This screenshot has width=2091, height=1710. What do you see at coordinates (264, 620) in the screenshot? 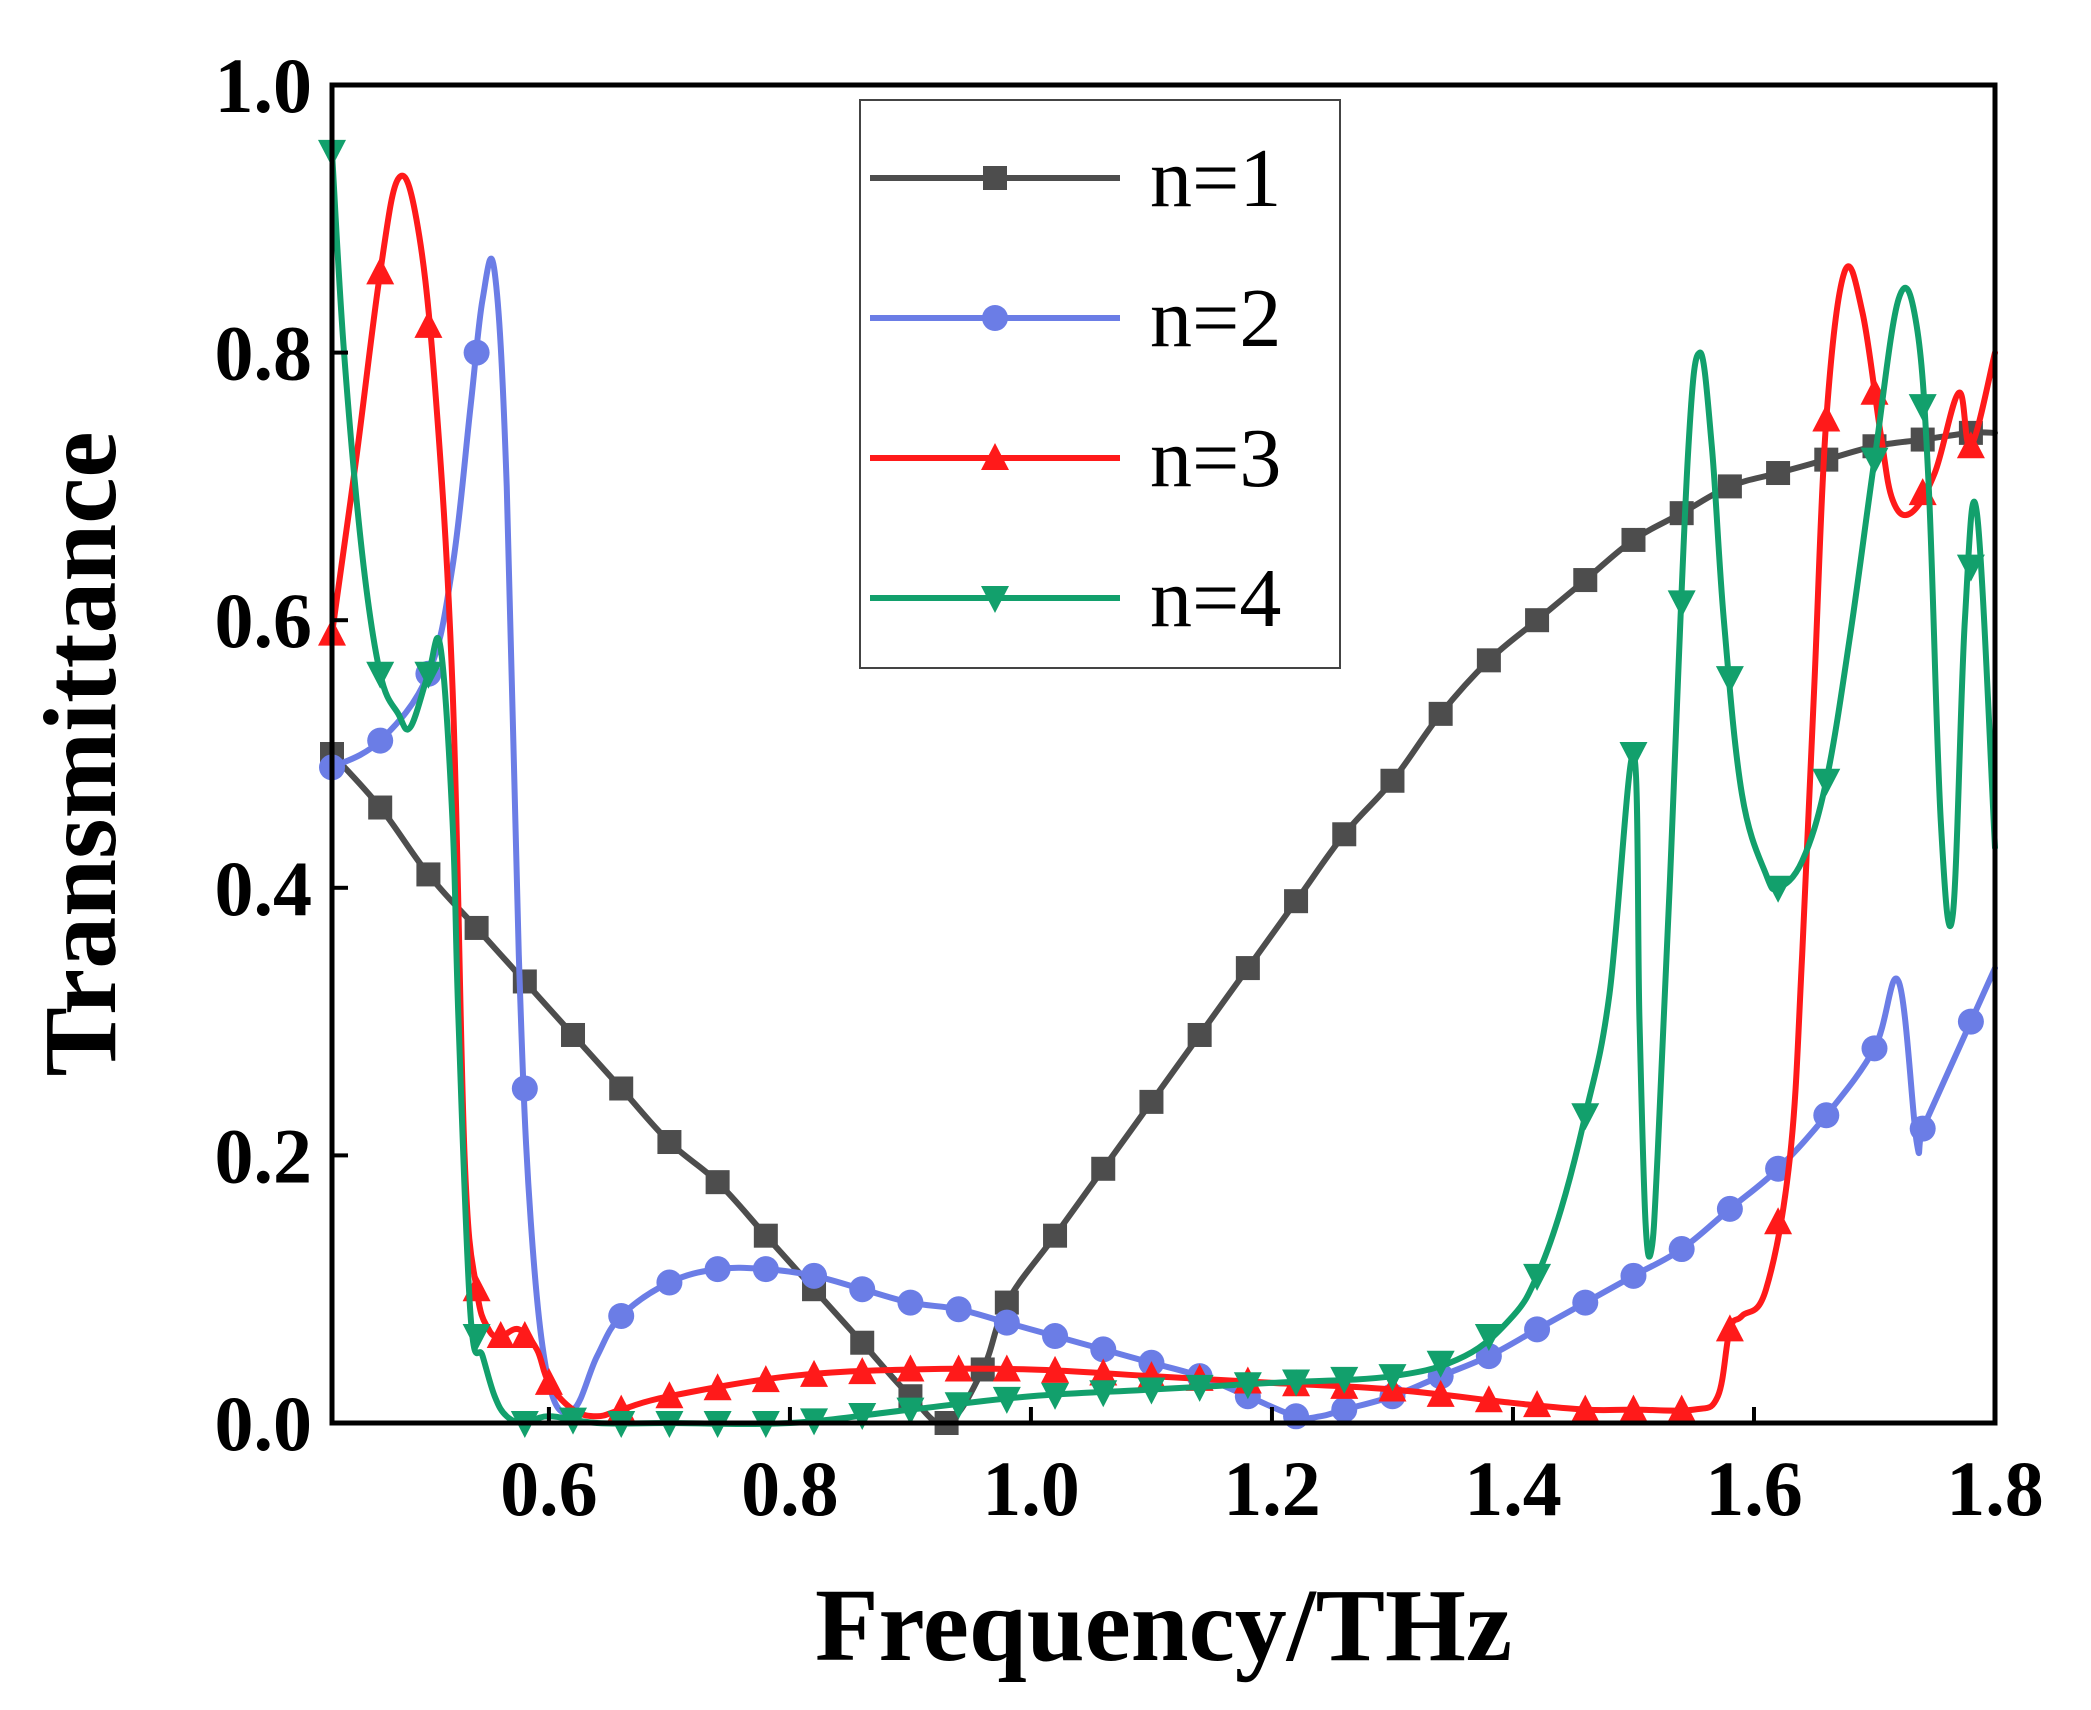
I see `y-tick-label: 0.6` at bounding box center [264, 620].